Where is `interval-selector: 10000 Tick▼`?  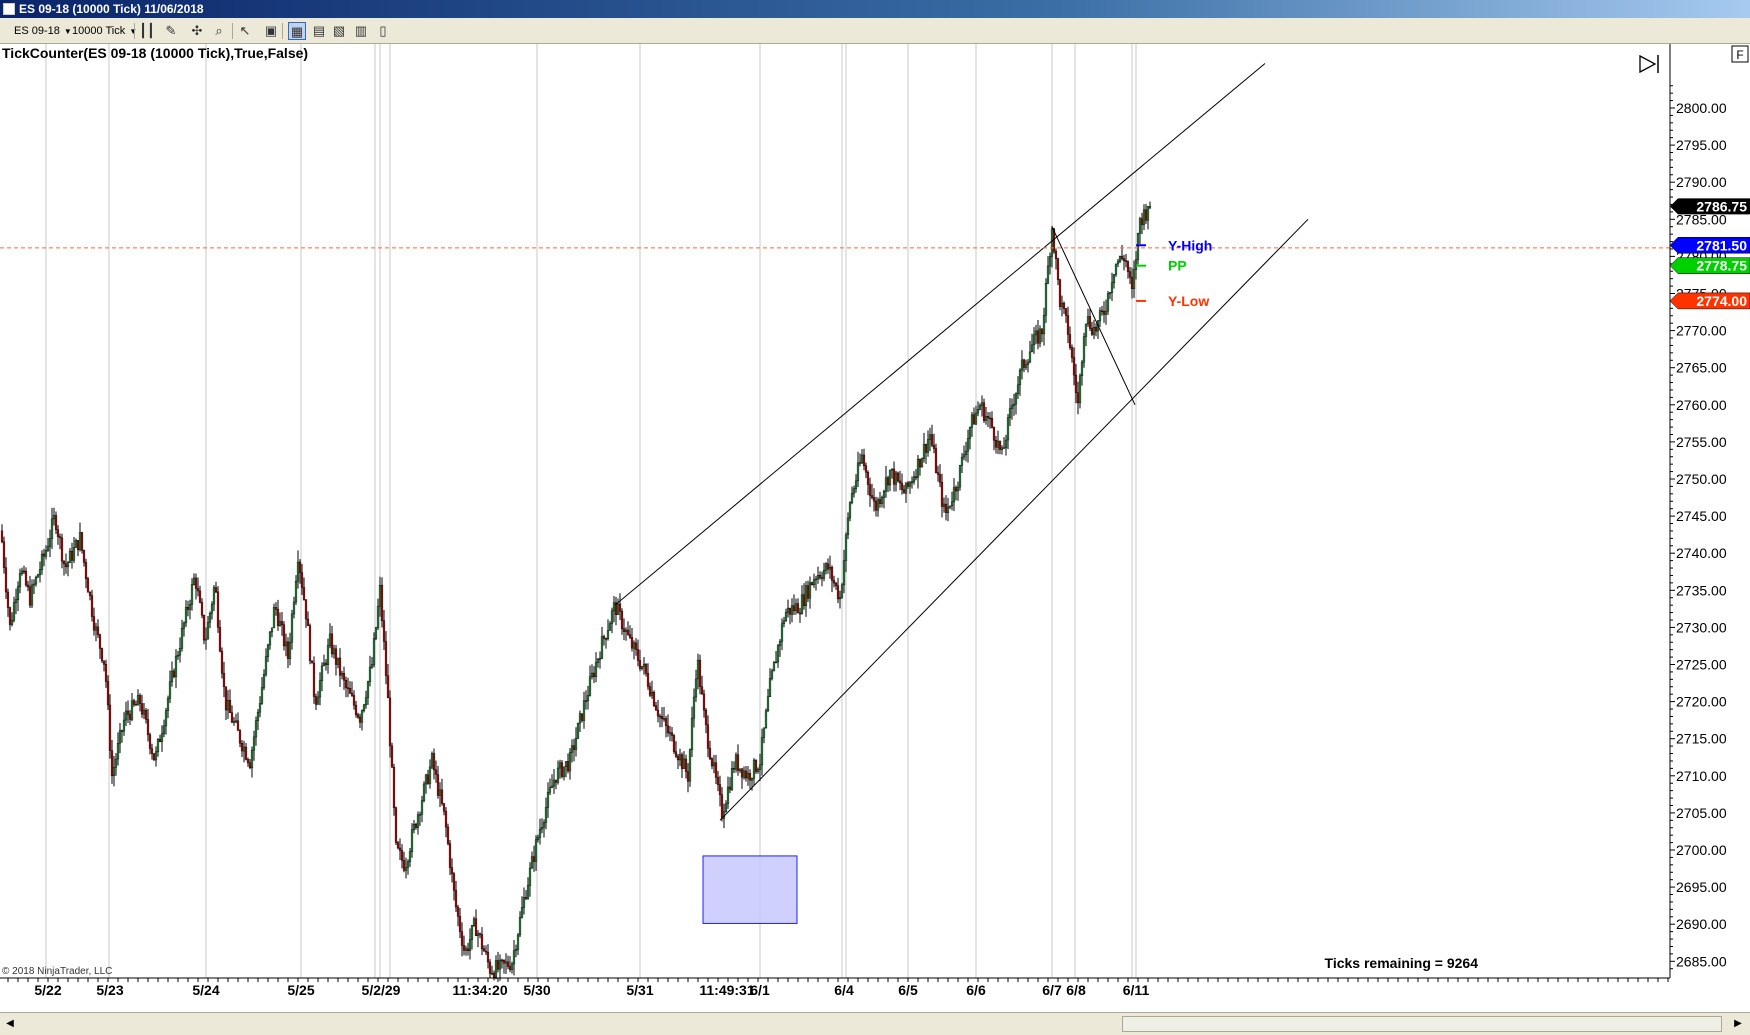 interval-selector: 10000 Tick▼ is located at coordinates (104, 31).